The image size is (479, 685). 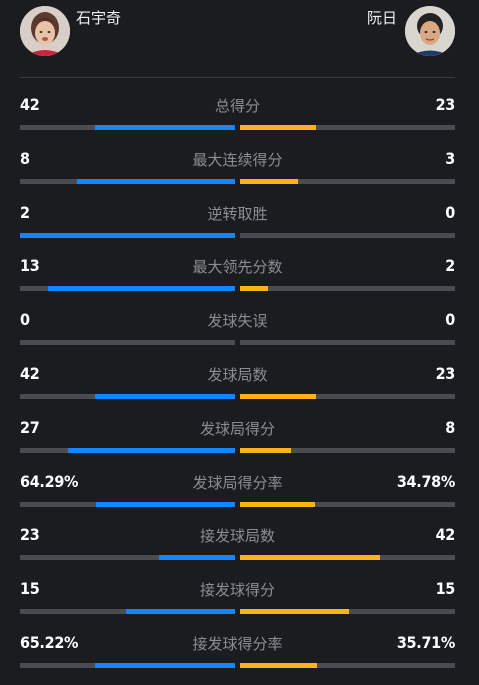 I want to click on stat-row: 2 逆转取胜 0, so click(x=237, y=228).